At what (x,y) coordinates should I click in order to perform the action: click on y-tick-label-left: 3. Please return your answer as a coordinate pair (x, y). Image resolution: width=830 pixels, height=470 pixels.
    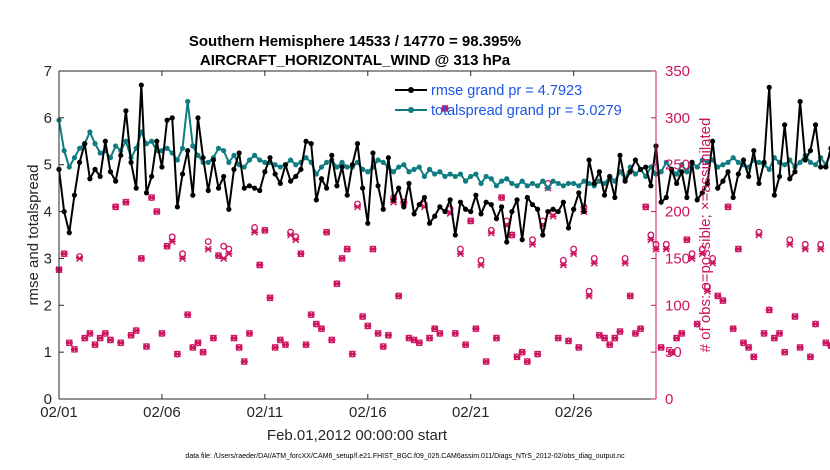
    Looking at the image, I should click on (48, 258).